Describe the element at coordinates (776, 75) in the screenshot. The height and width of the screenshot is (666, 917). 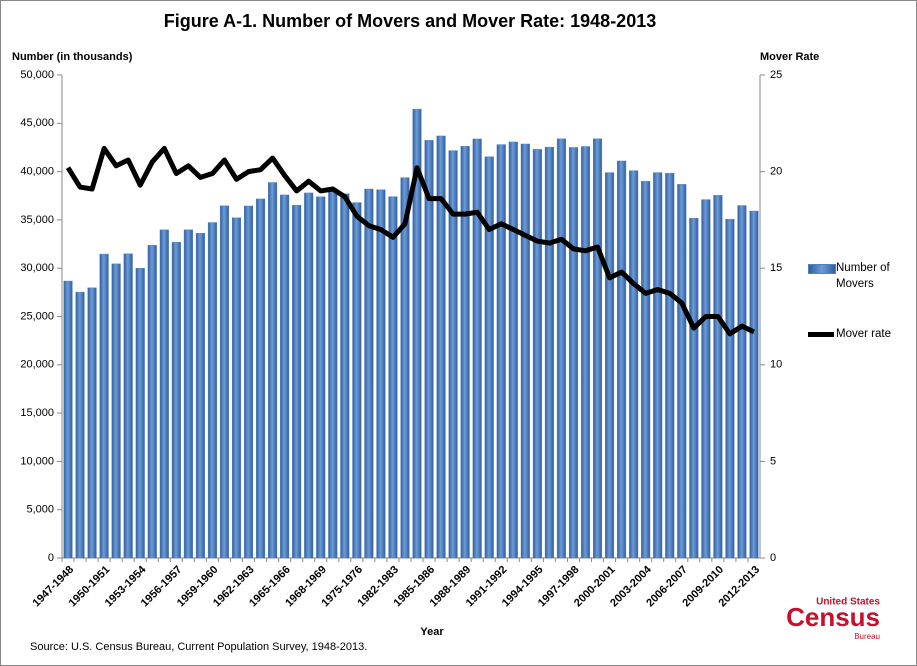
I see `y2-tick-label: 25` at that location.